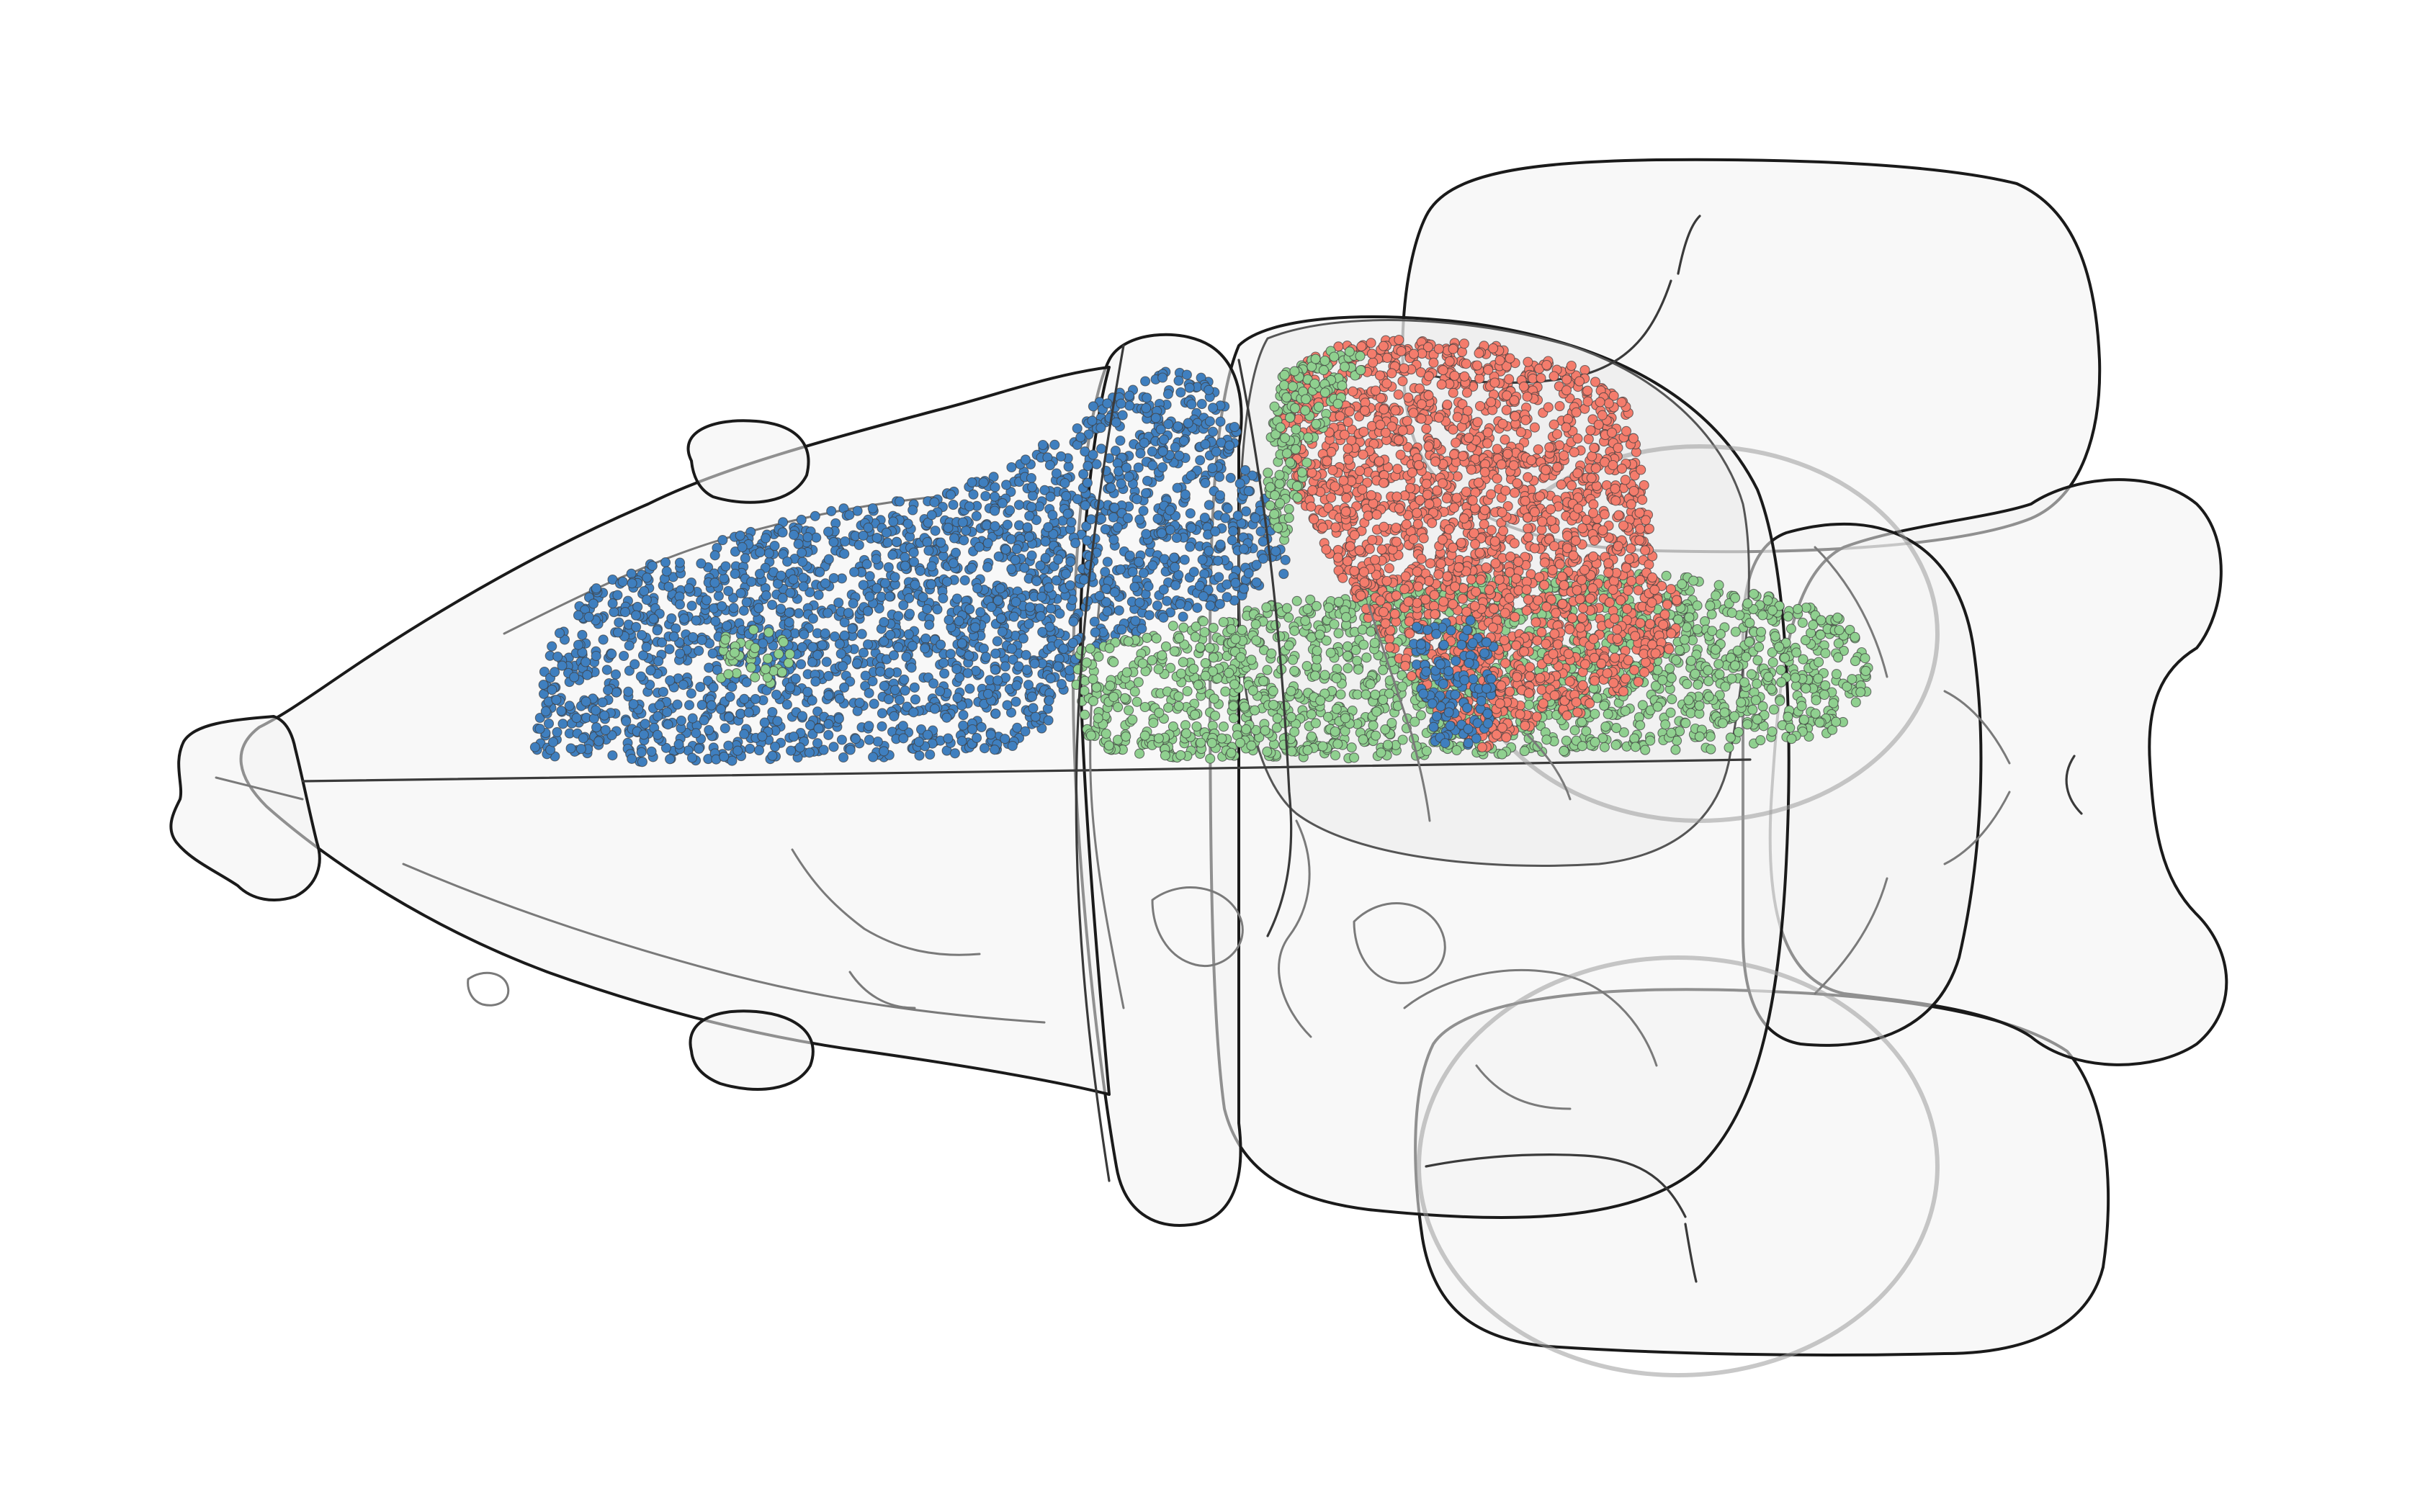  Describe the element at coordinates (724, 943) in the screenshot. I see `cortex-inner-edge-lower` at that location.